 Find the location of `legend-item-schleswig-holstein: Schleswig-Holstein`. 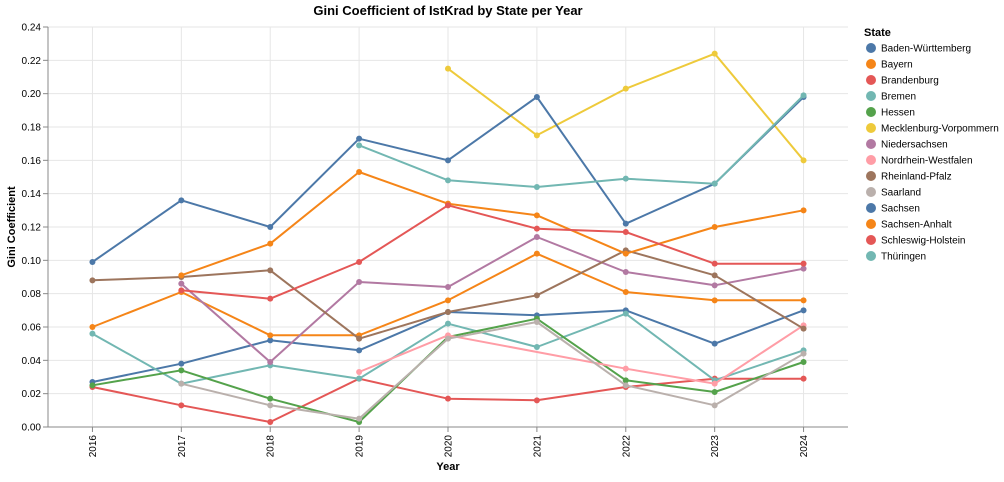

legend-item-schleswig-holstein: Schleswig-Holstein is located at coordinates (915, 241).